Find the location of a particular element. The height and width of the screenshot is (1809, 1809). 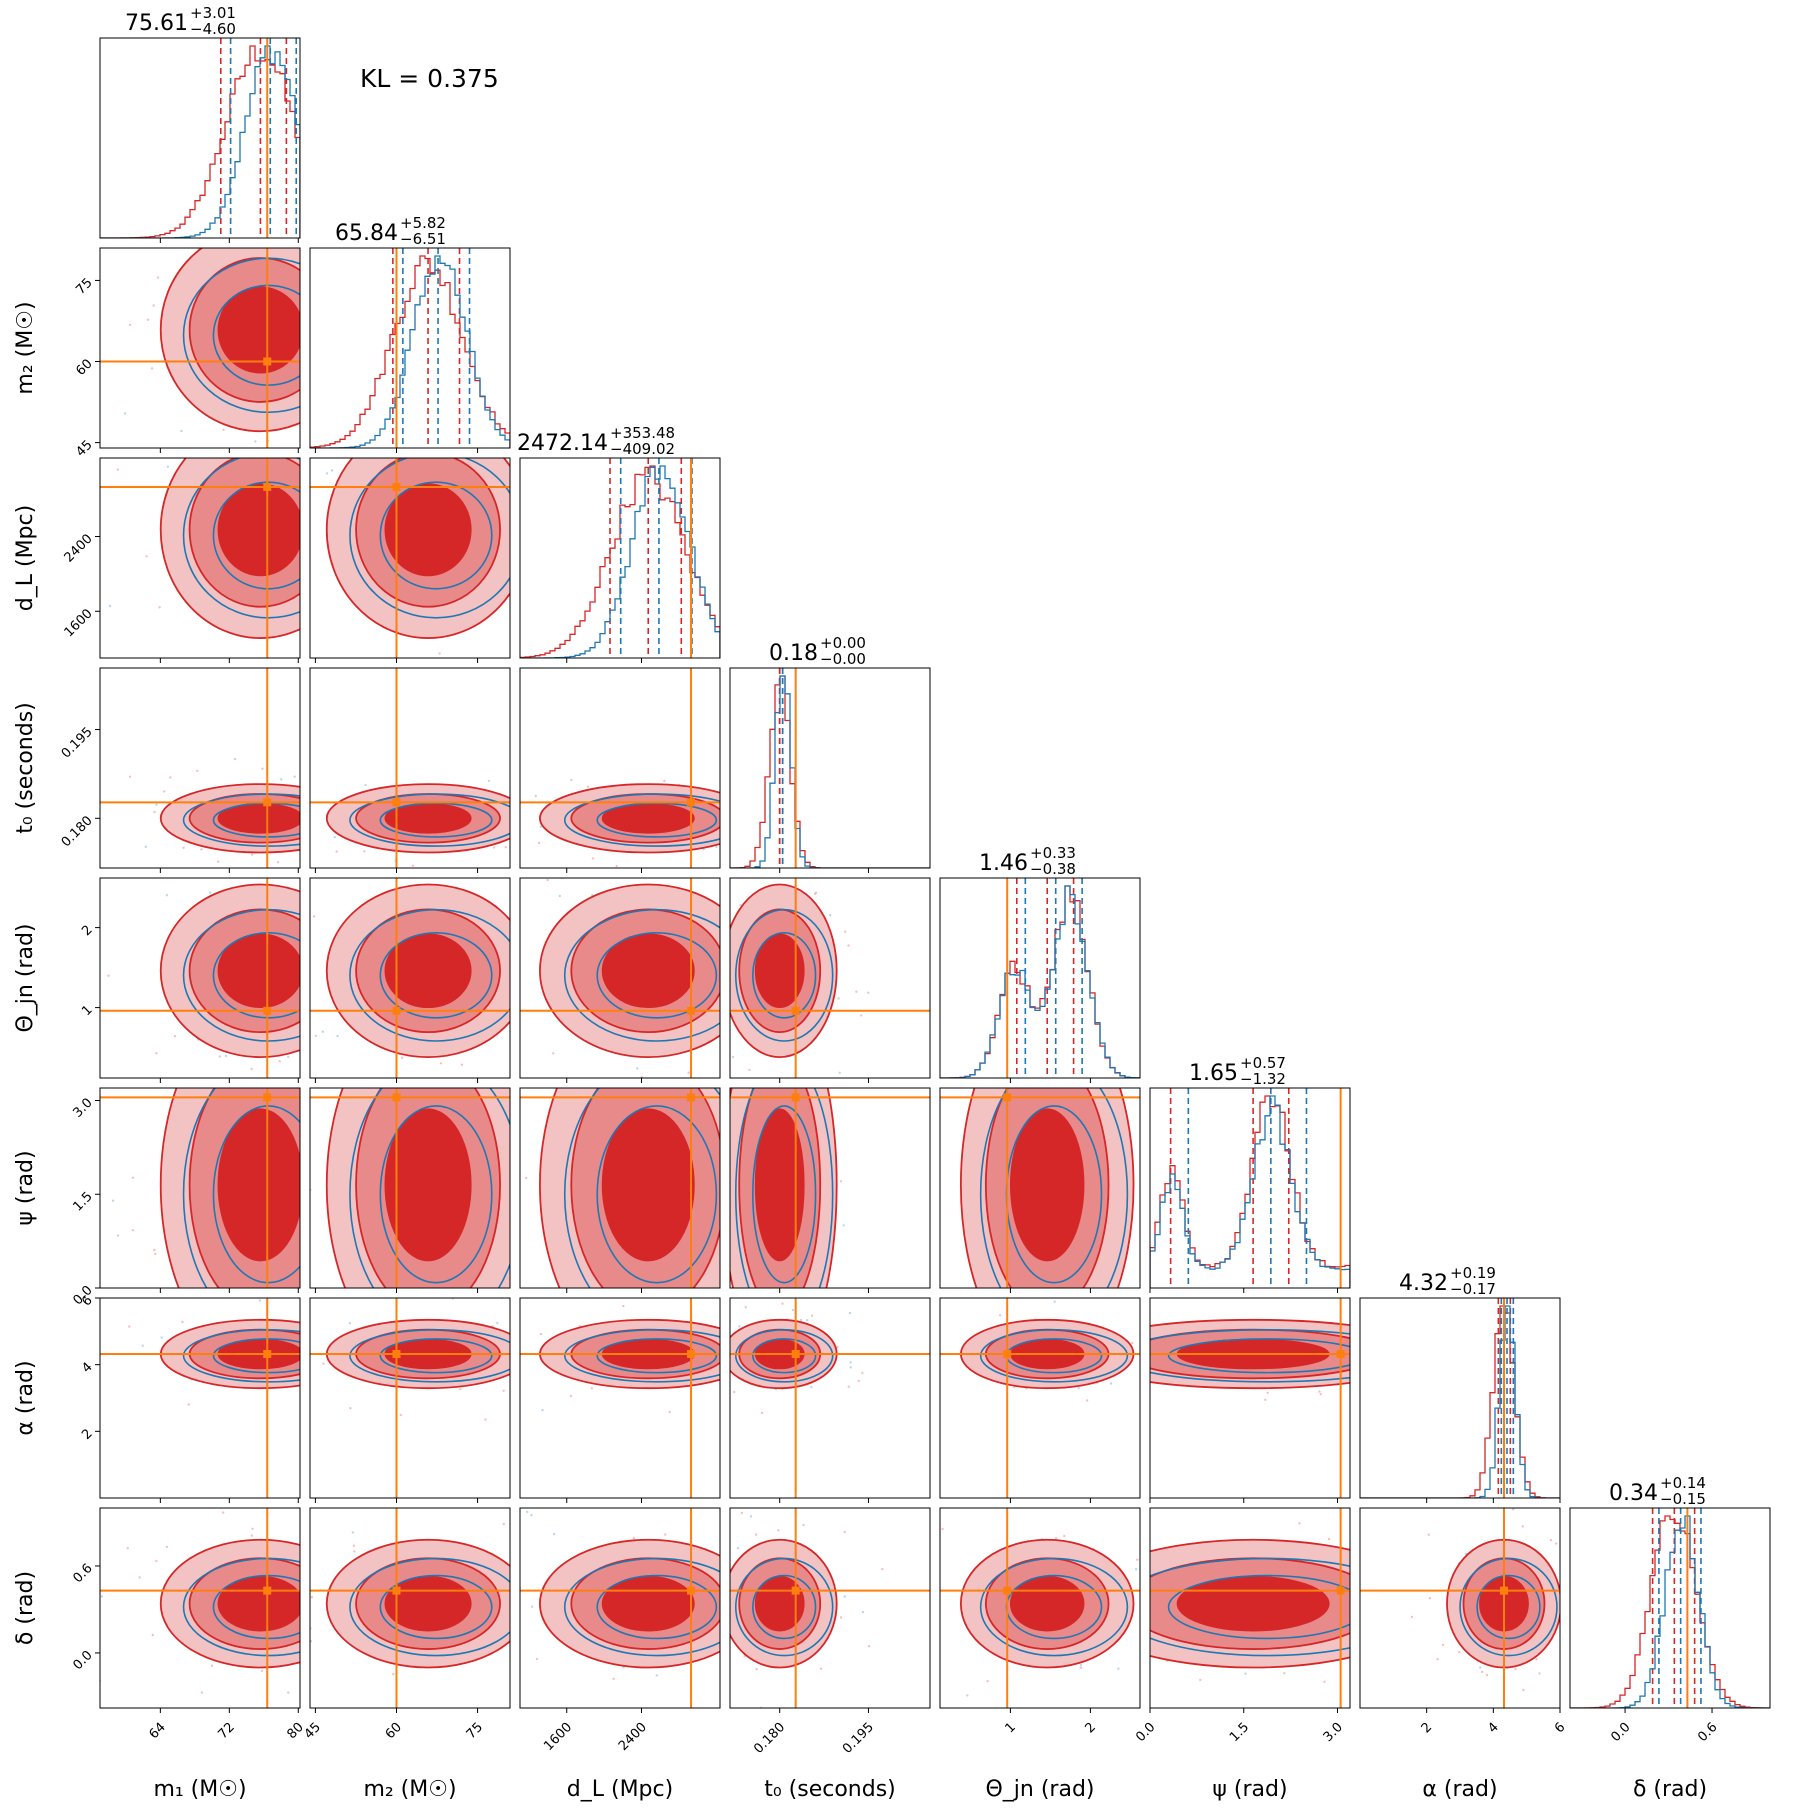

truth-marker is located at coordinates (691, 1590).